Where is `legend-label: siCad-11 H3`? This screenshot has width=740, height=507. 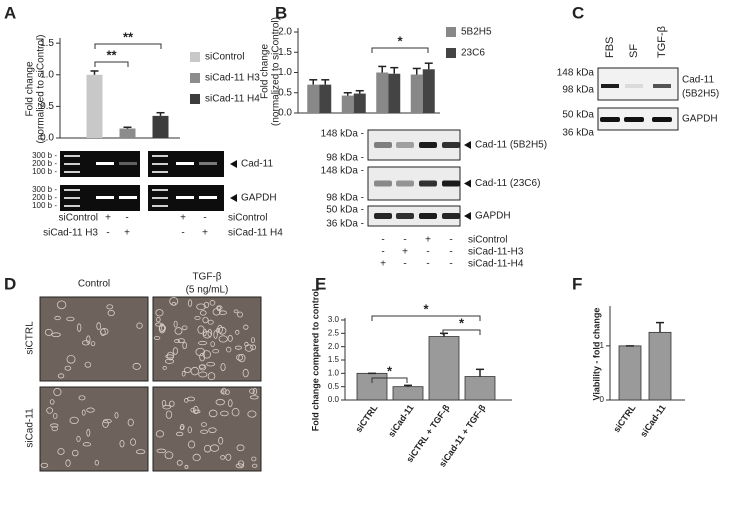 legend-label: siCad-11 H3 is located at coordinates (232, 78).